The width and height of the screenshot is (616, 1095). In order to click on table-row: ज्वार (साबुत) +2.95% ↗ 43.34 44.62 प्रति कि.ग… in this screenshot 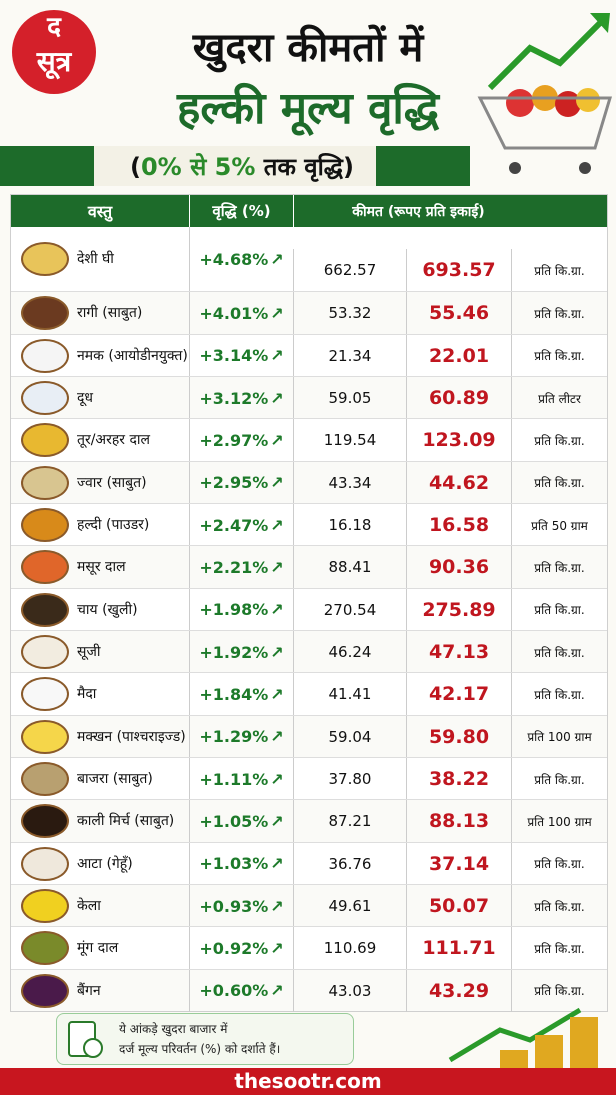, I will do `click(309, 482)`.